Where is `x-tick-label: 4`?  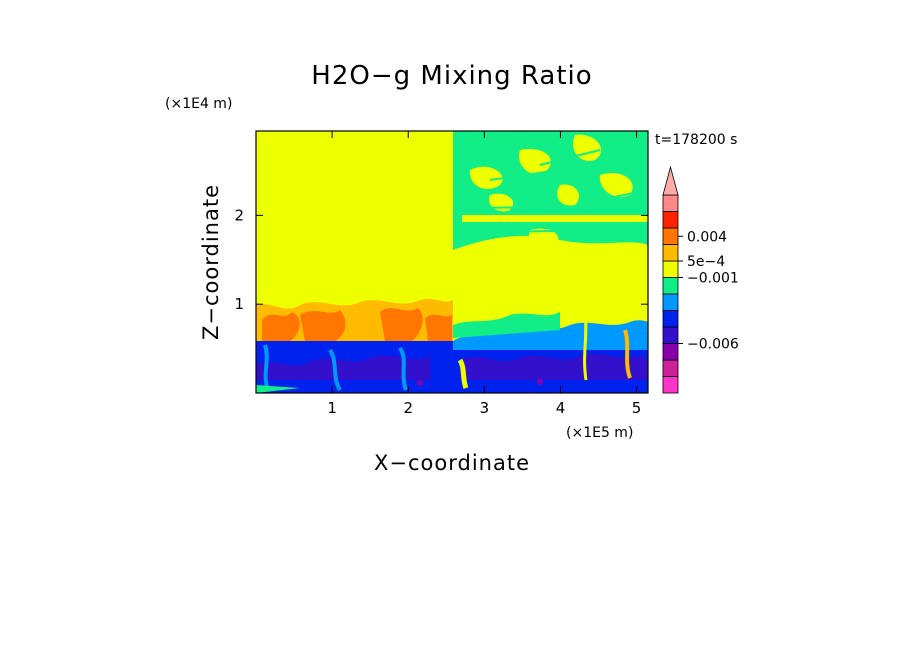
x-tick-label: 4 is located at coordinates (561, 408).